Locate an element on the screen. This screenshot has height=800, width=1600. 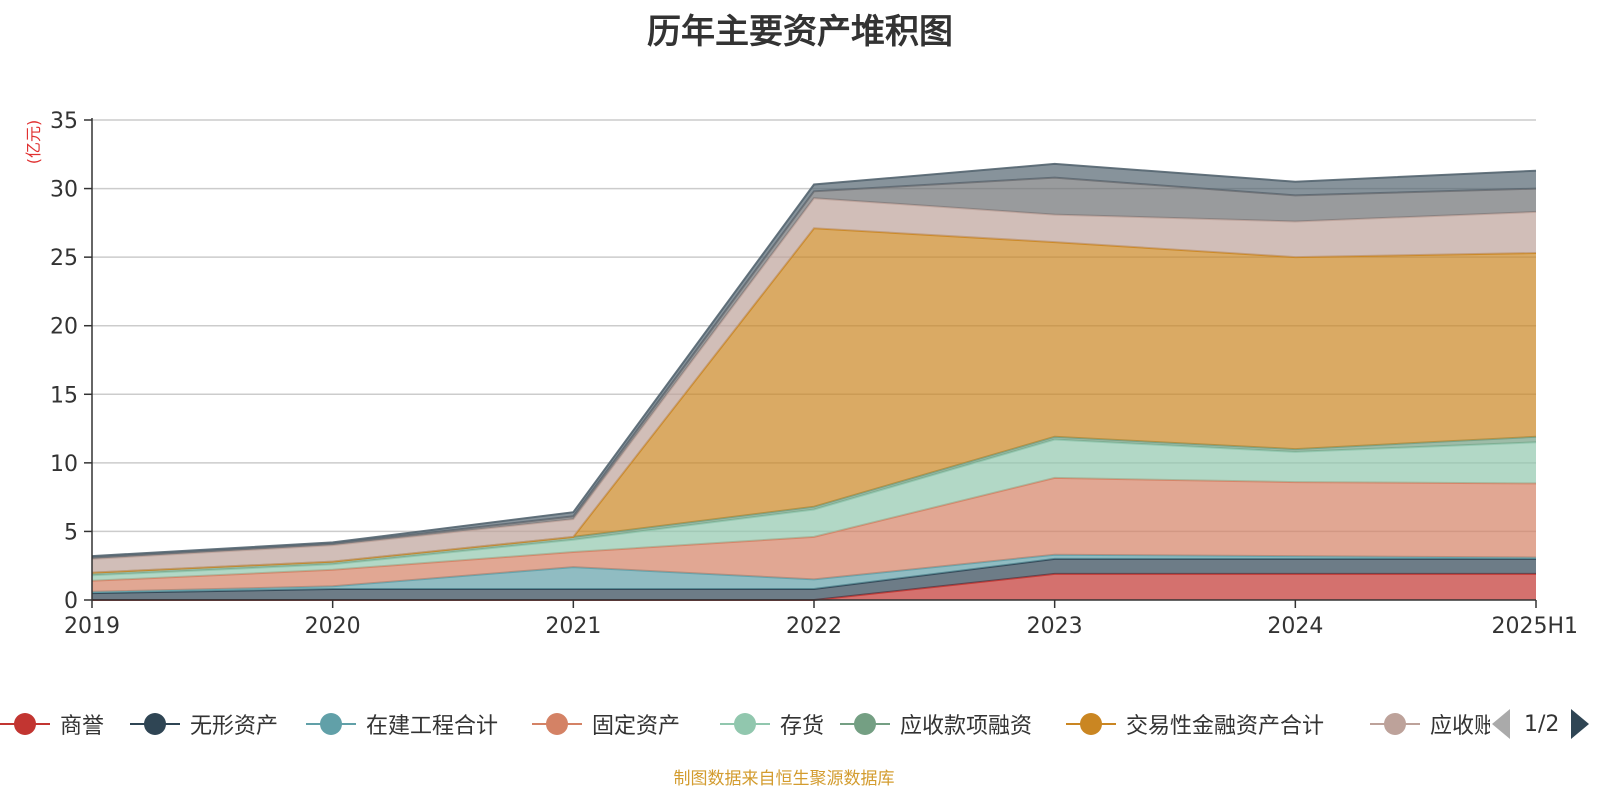
x-tick-label: 2021 is located at coordinates (573, 626).